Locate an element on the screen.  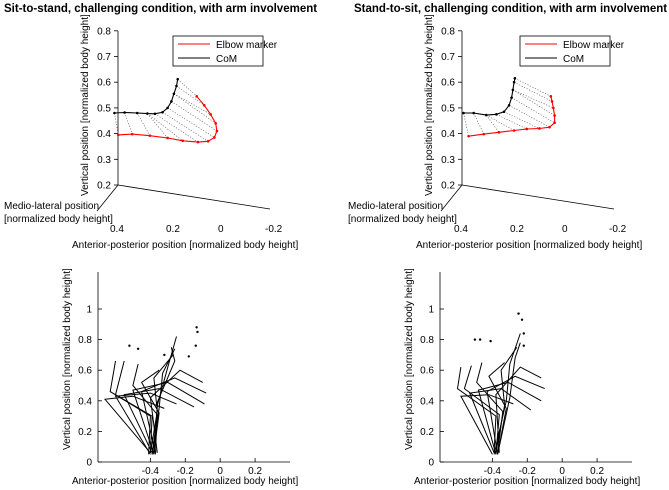
y-tick-label: 0.4 is located at coordinates (427, 401).